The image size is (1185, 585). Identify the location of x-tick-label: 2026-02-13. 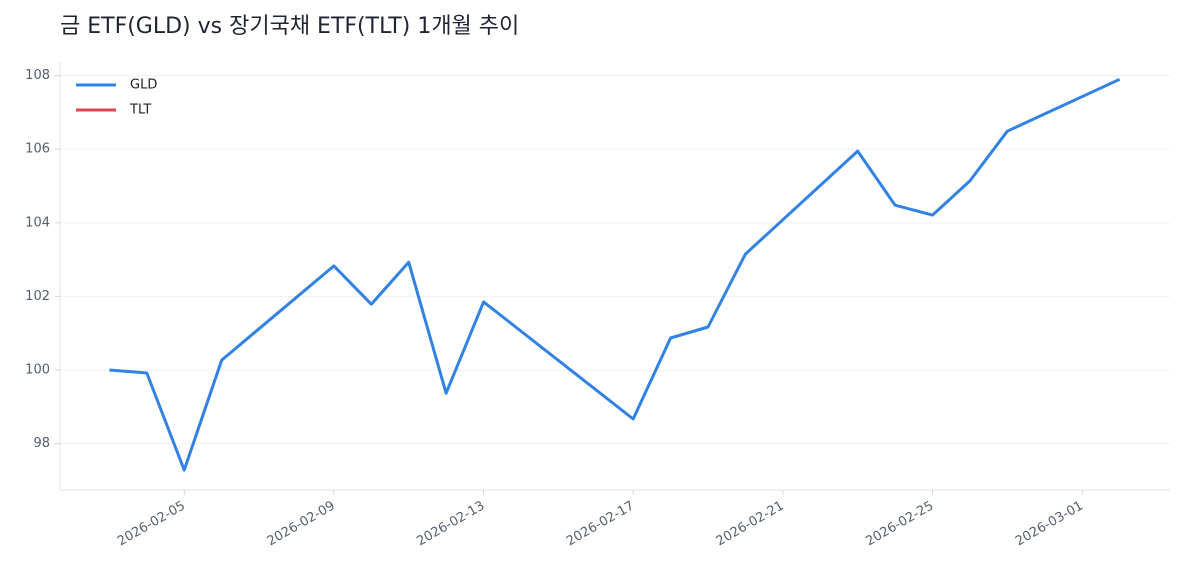
(450, 524).